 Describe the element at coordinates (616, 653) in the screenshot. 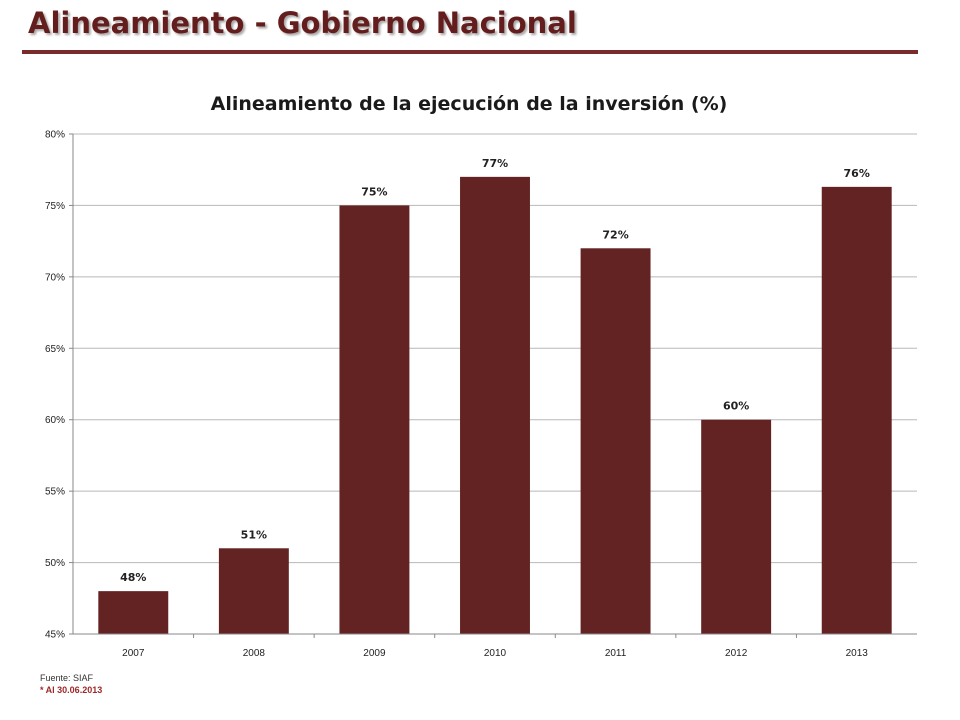

I see `x-tick-label: 2011` at that location.